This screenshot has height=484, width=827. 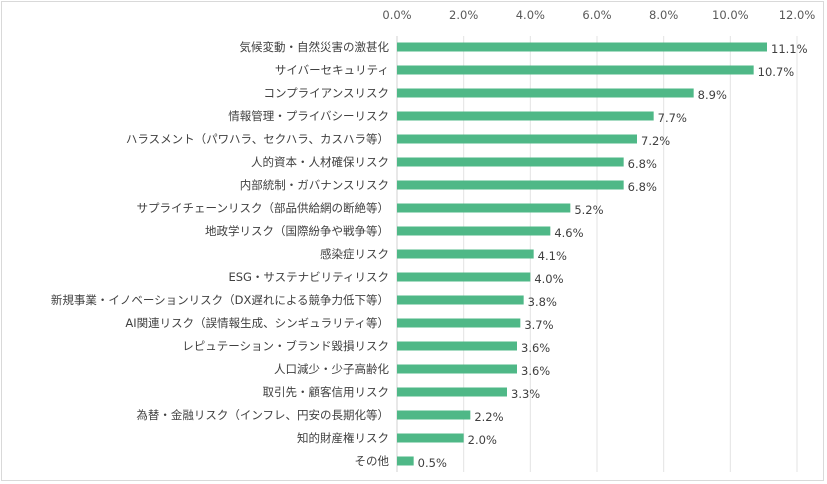 I want to click on category-label: コンプライアンスリスク, so click(x=326, y=93).